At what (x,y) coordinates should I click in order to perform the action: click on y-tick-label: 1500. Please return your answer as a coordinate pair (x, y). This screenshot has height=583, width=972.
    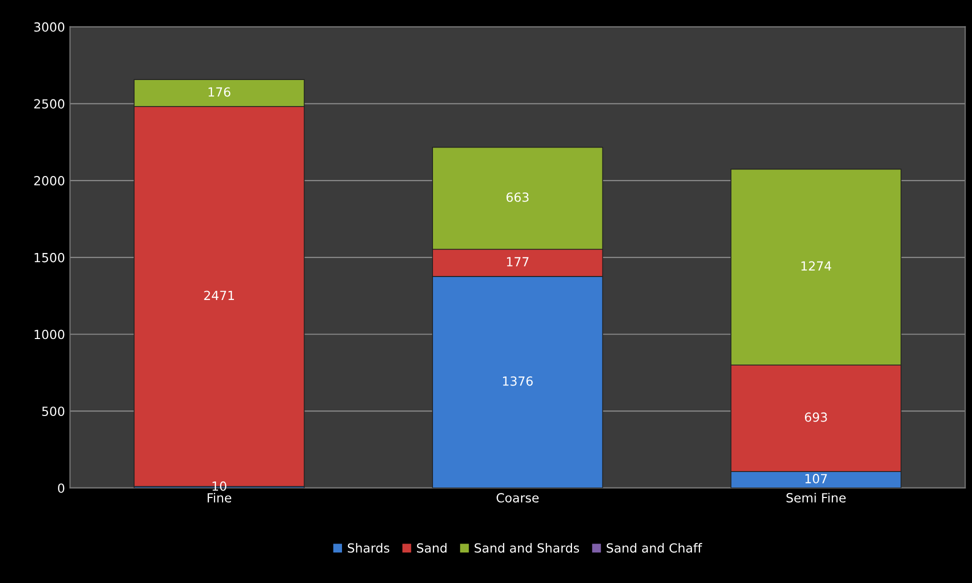
    Looking at the image, I should click on (49, 257).